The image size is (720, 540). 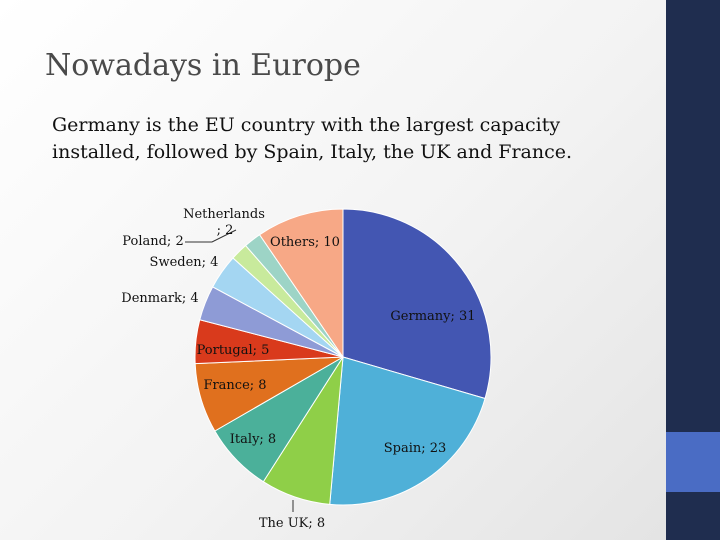 I want to click on pie-label-sweden: Sweden; 4, so click(x=184, y=262).